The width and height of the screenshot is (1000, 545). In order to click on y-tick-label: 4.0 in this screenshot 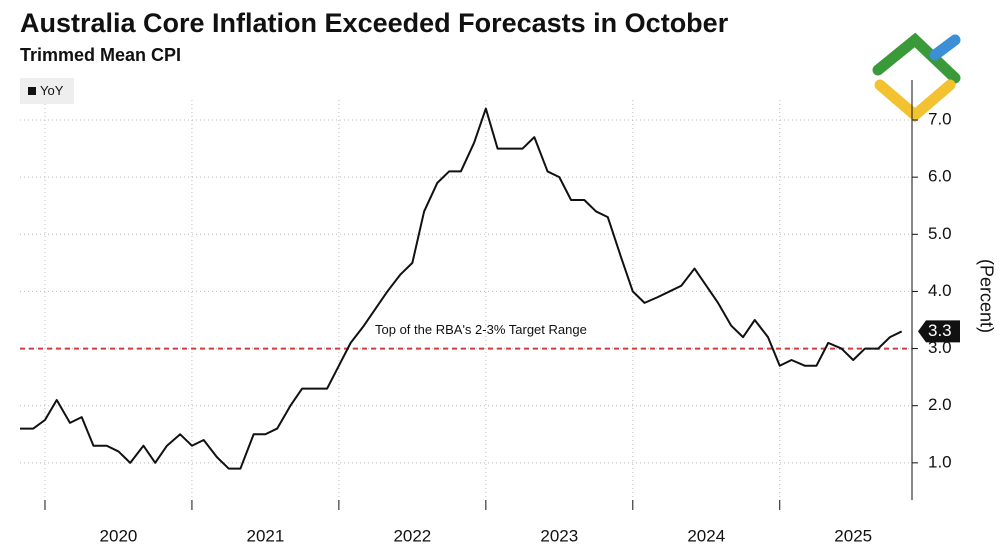, I will do `click(940, 290)`.